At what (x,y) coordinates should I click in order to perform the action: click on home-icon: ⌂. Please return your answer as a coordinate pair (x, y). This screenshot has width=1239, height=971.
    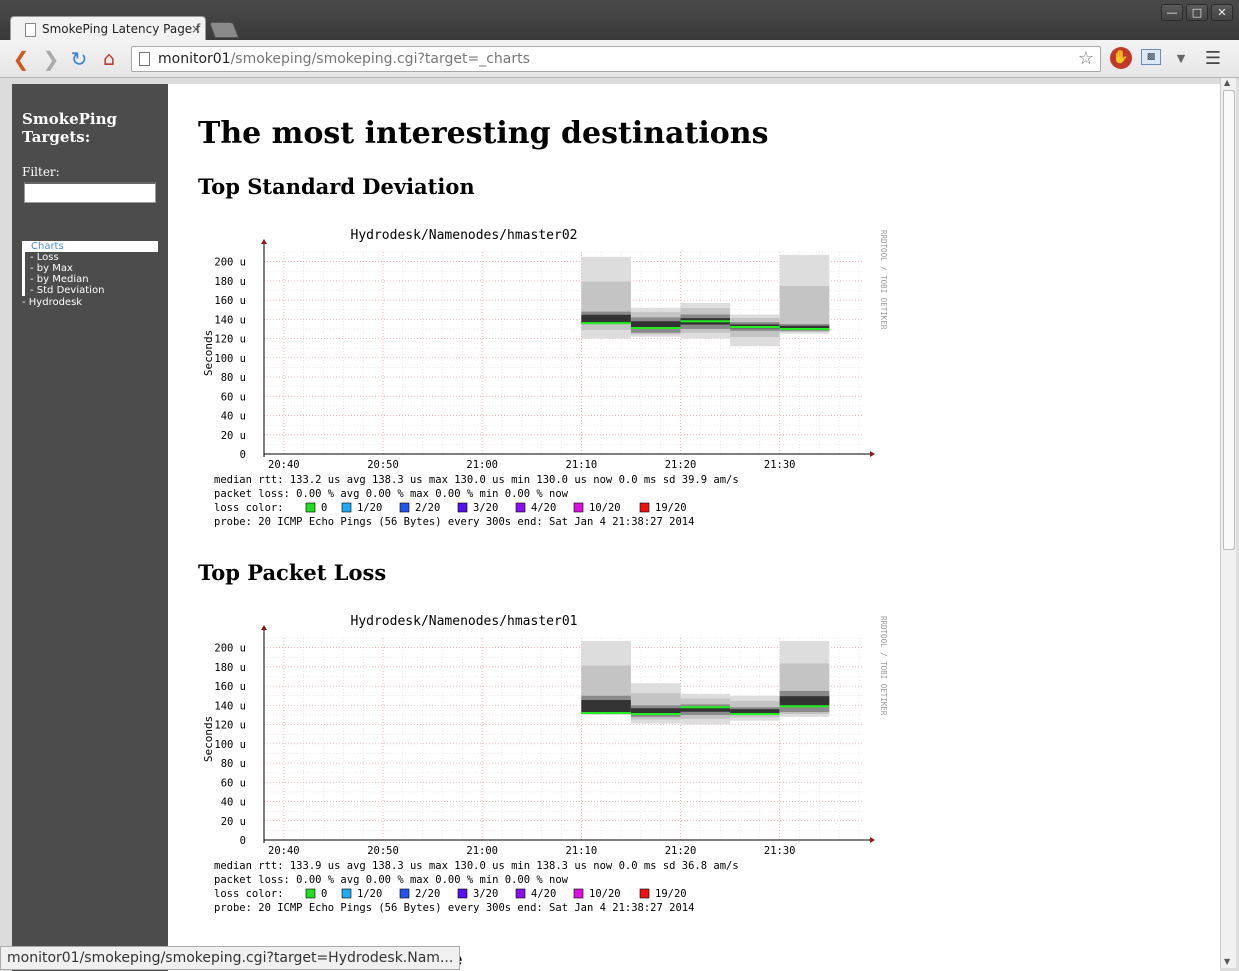
    Looking at the image, I should click on (109, 59).